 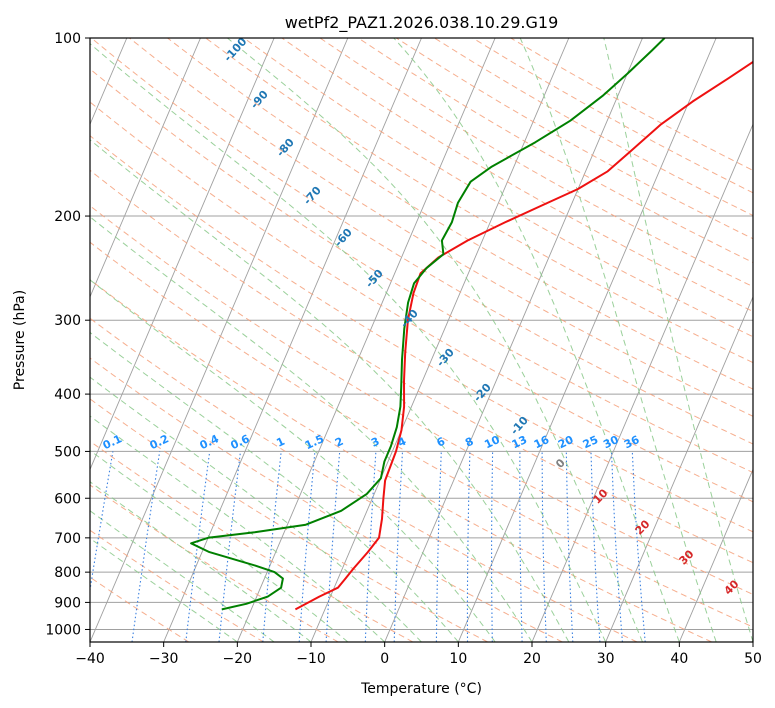 I want to click on mixing-ratio-label: 25, so click(x=590, y=442).